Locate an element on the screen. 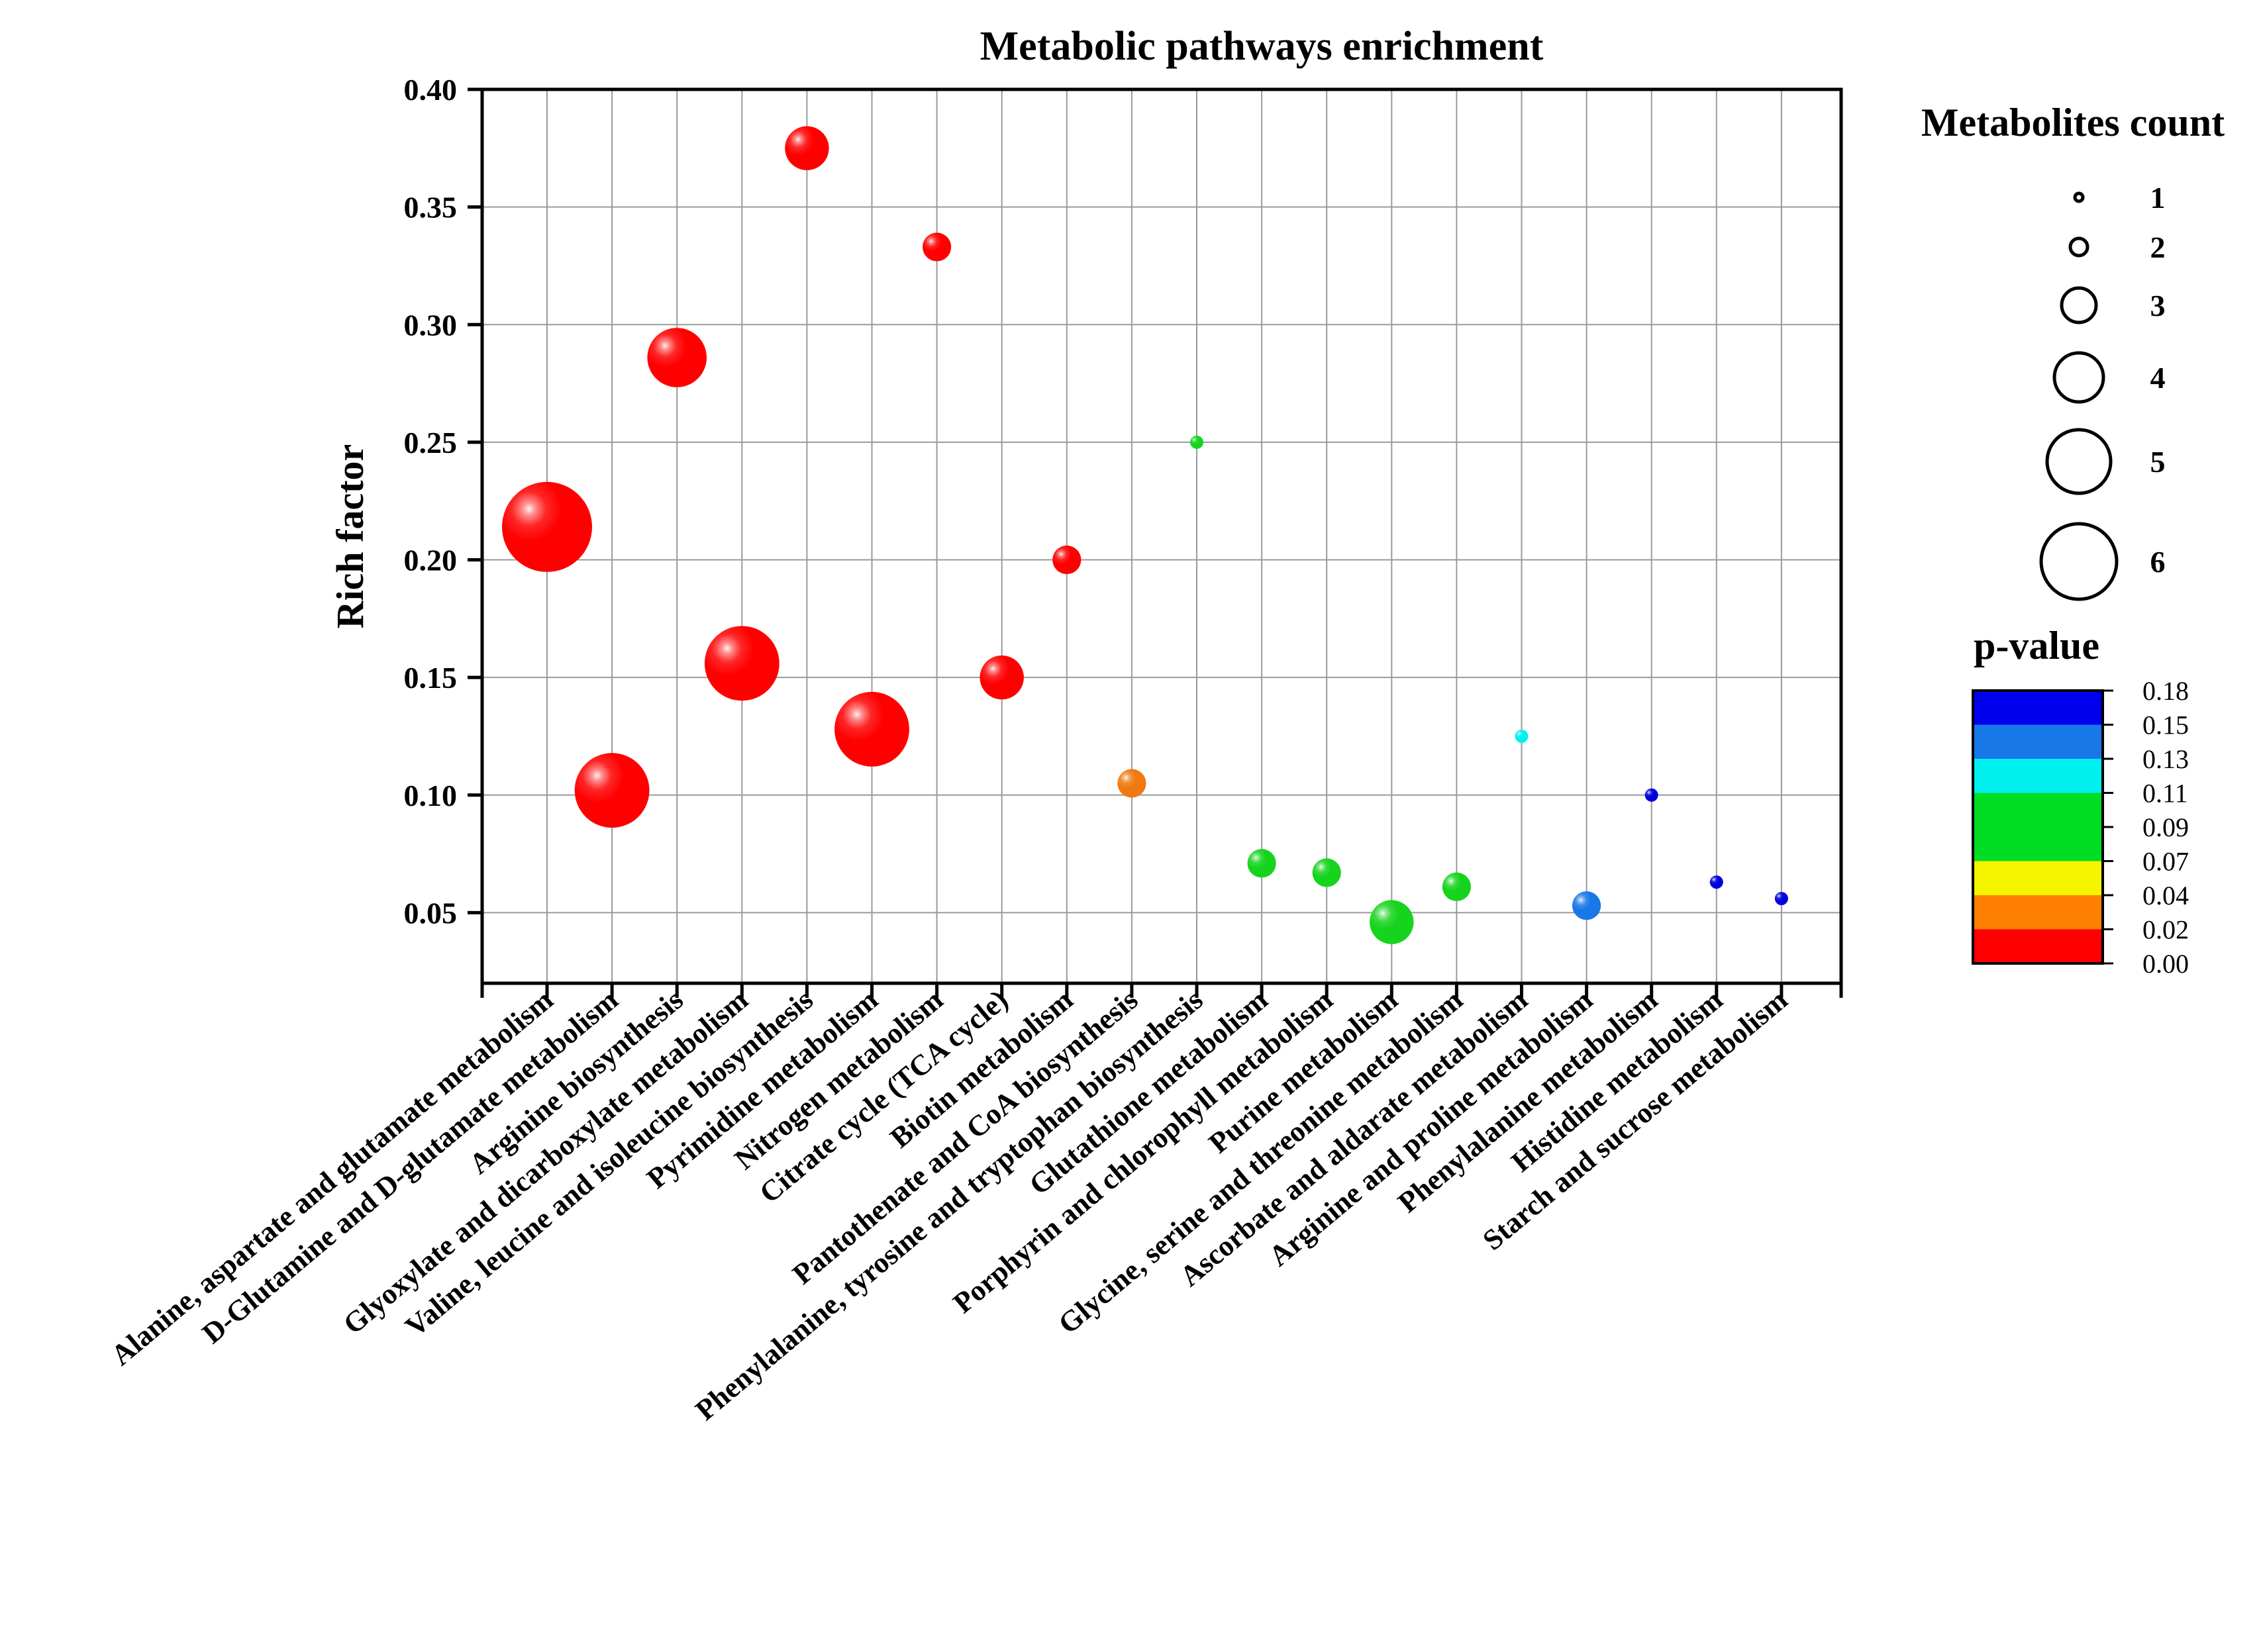 This screenshot has width=2265, height=1652. size-legend: Metabolites count 1 2 3 4 5 6 is located at coordinates (2073, 351).